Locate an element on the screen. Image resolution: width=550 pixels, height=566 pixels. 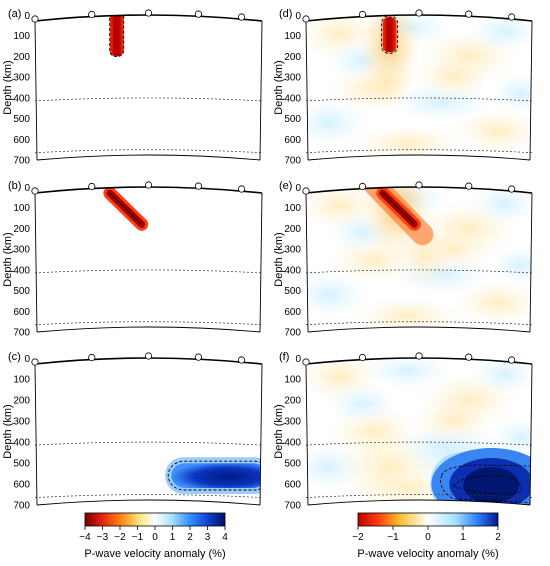
colorbar-tick-label: 4 is located at coordinates (225, 537).